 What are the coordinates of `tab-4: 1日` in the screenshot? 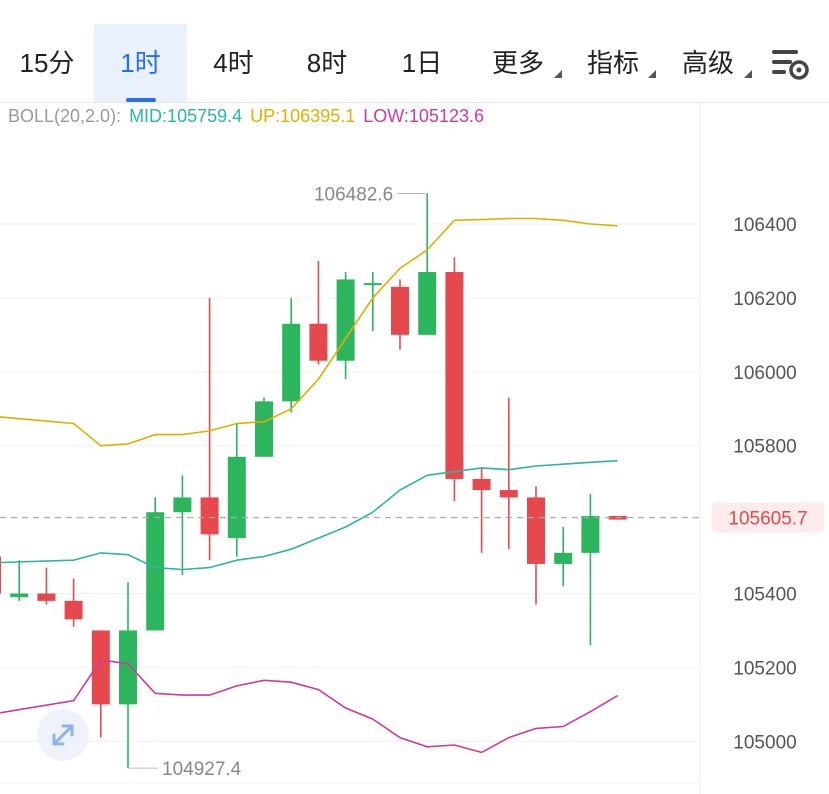 It's located at (422, 63).